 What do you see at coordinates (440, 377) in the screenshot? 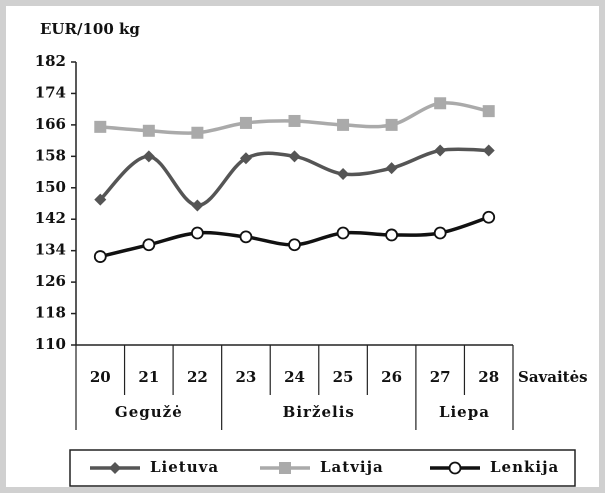
I see `x-tick-label: 27` at bounding box center [440, 377].